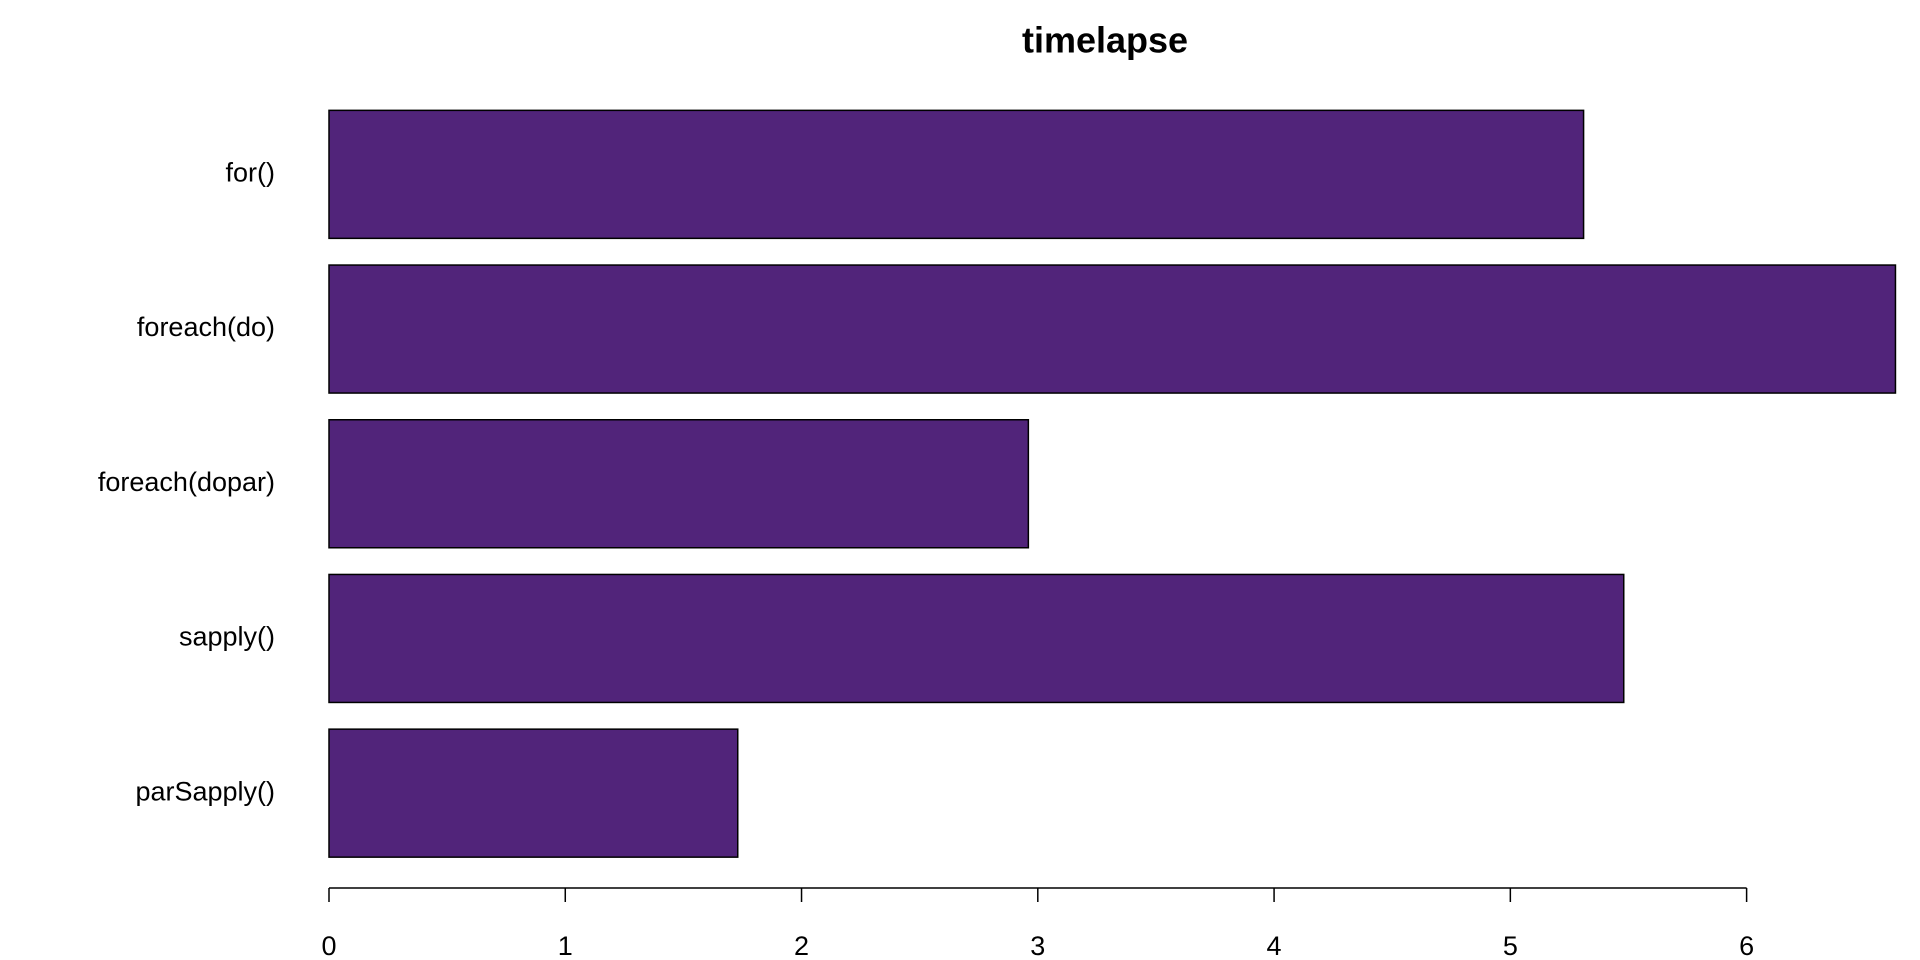 This screenshot has width=1920, height=960. What do you see at coordinates (801, 945) in the screenshot?
I see `x-tick-label: 2` at bounding box center [801, 945].